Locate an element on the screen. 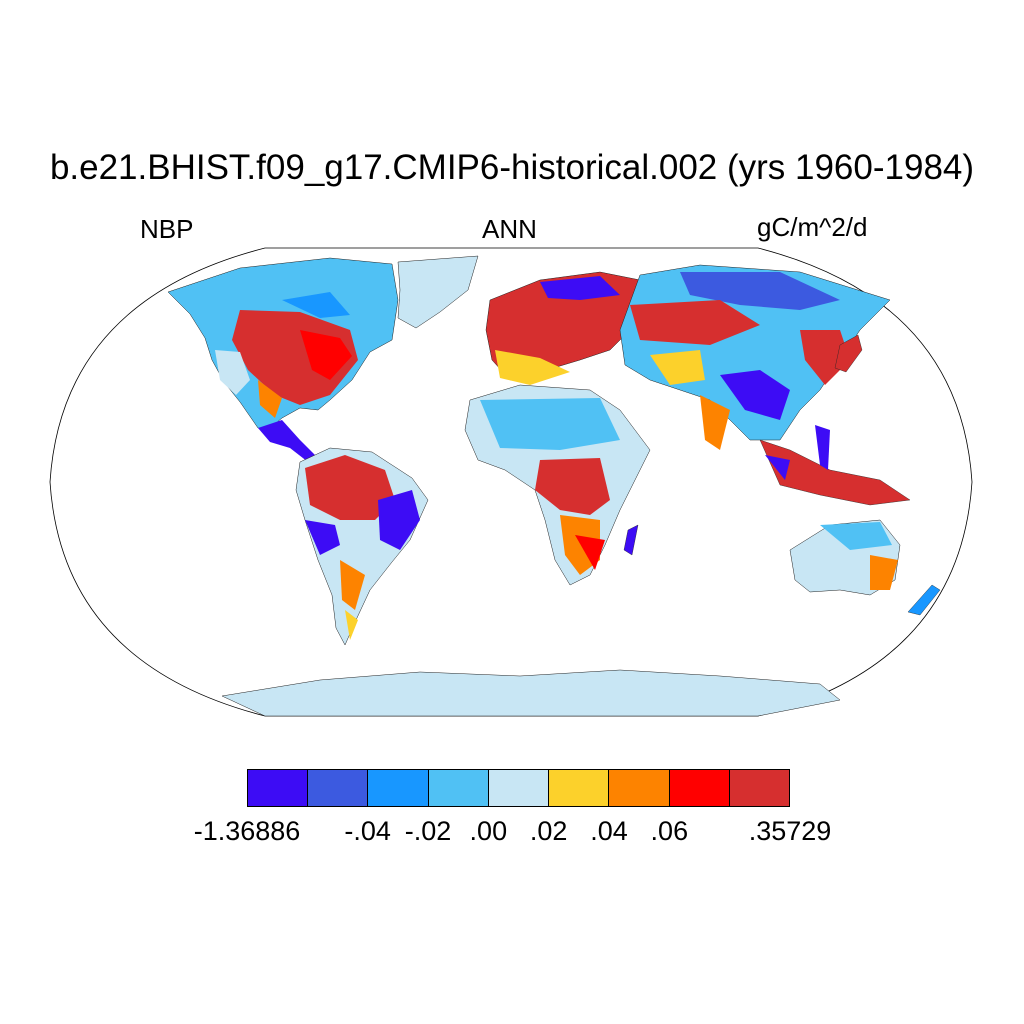  colorbar-tick-label: -.02 is located at coordinates (428, 831).